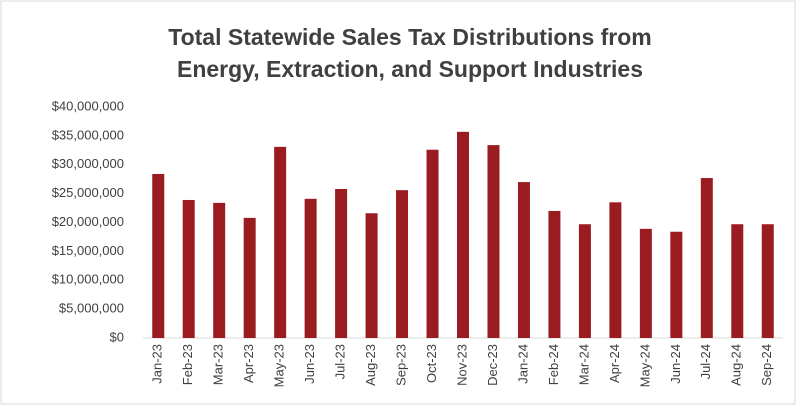 The image size is (796, 405). I want to click on y-tick-label: $5,000,000, so click(91, 308).